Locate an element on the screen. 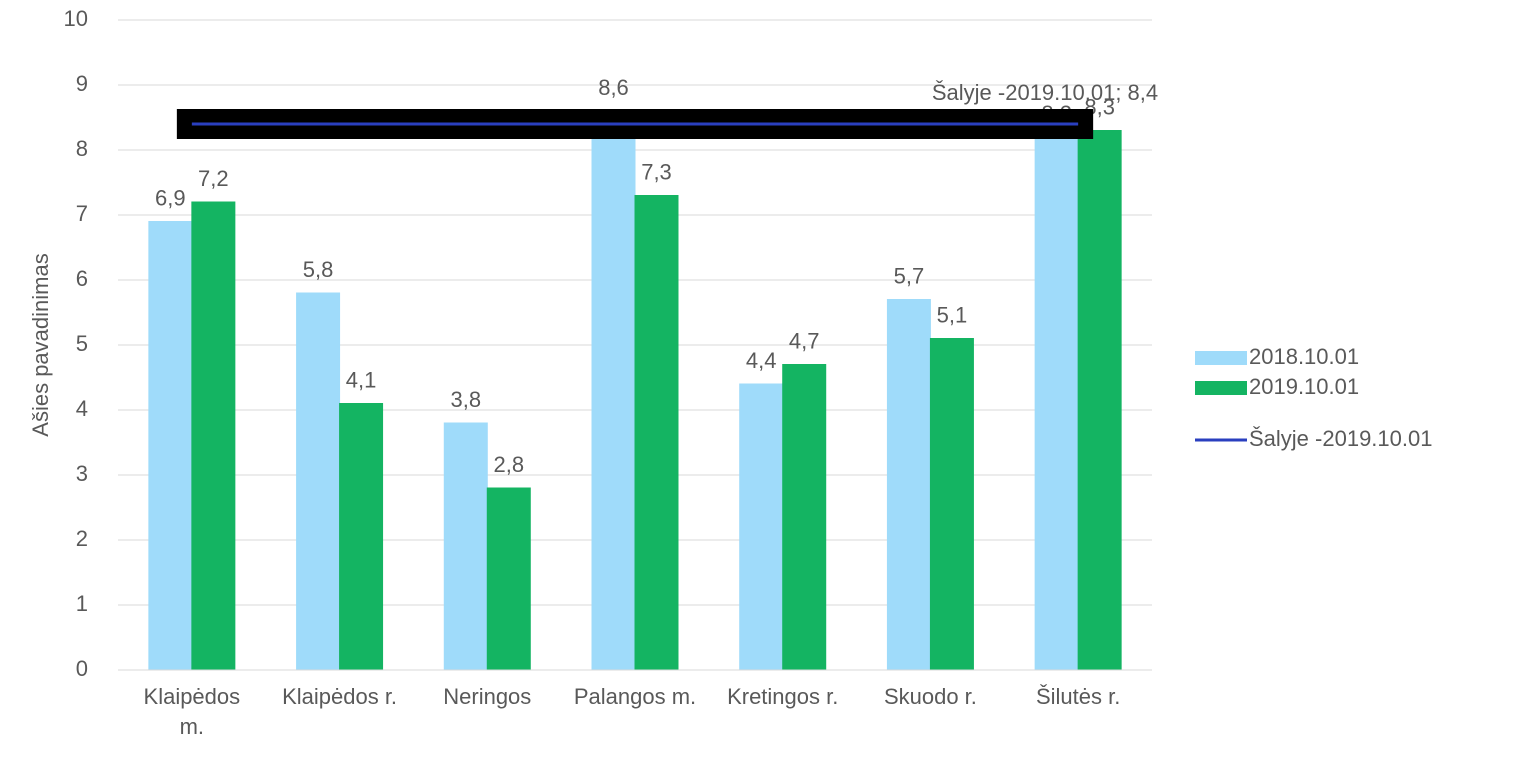 The height and width of the screenshot is (765, 1514). y-tick-label: 6 is located at coordinates (82, 278).